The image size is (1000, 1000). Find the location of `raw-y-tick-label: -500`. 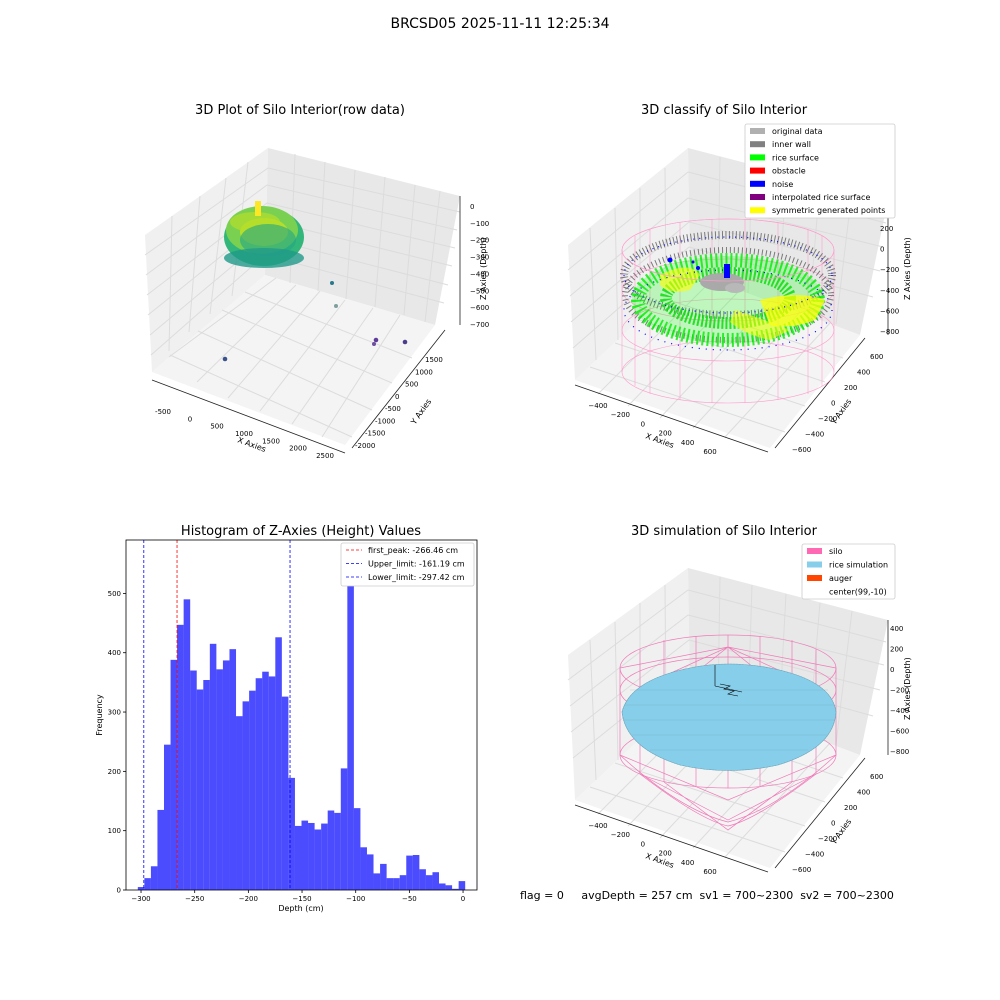

raw-y-tick-label: -500 is located at coordinates (393, 409).